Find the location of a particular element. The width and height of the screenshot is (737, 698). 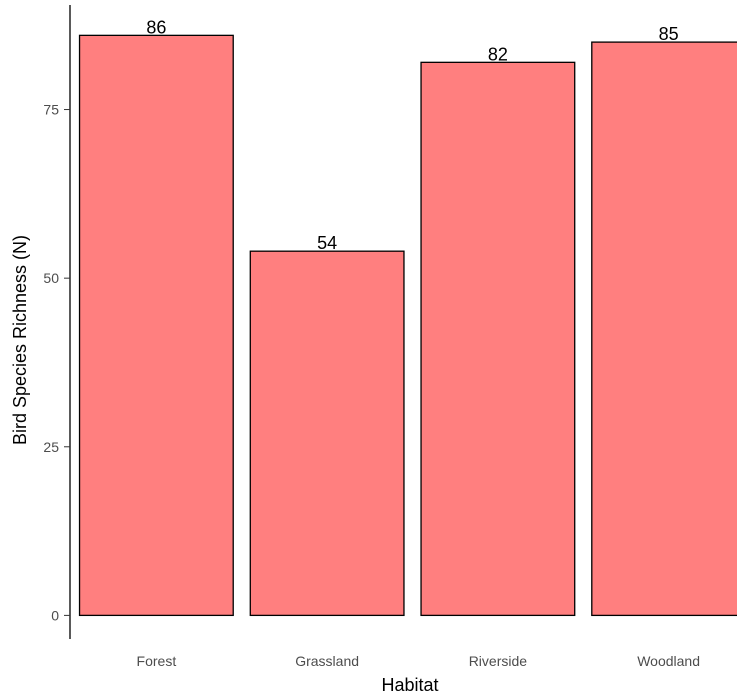

x-tick-label-woodland: Woodland is located at coordinates (668, 661).